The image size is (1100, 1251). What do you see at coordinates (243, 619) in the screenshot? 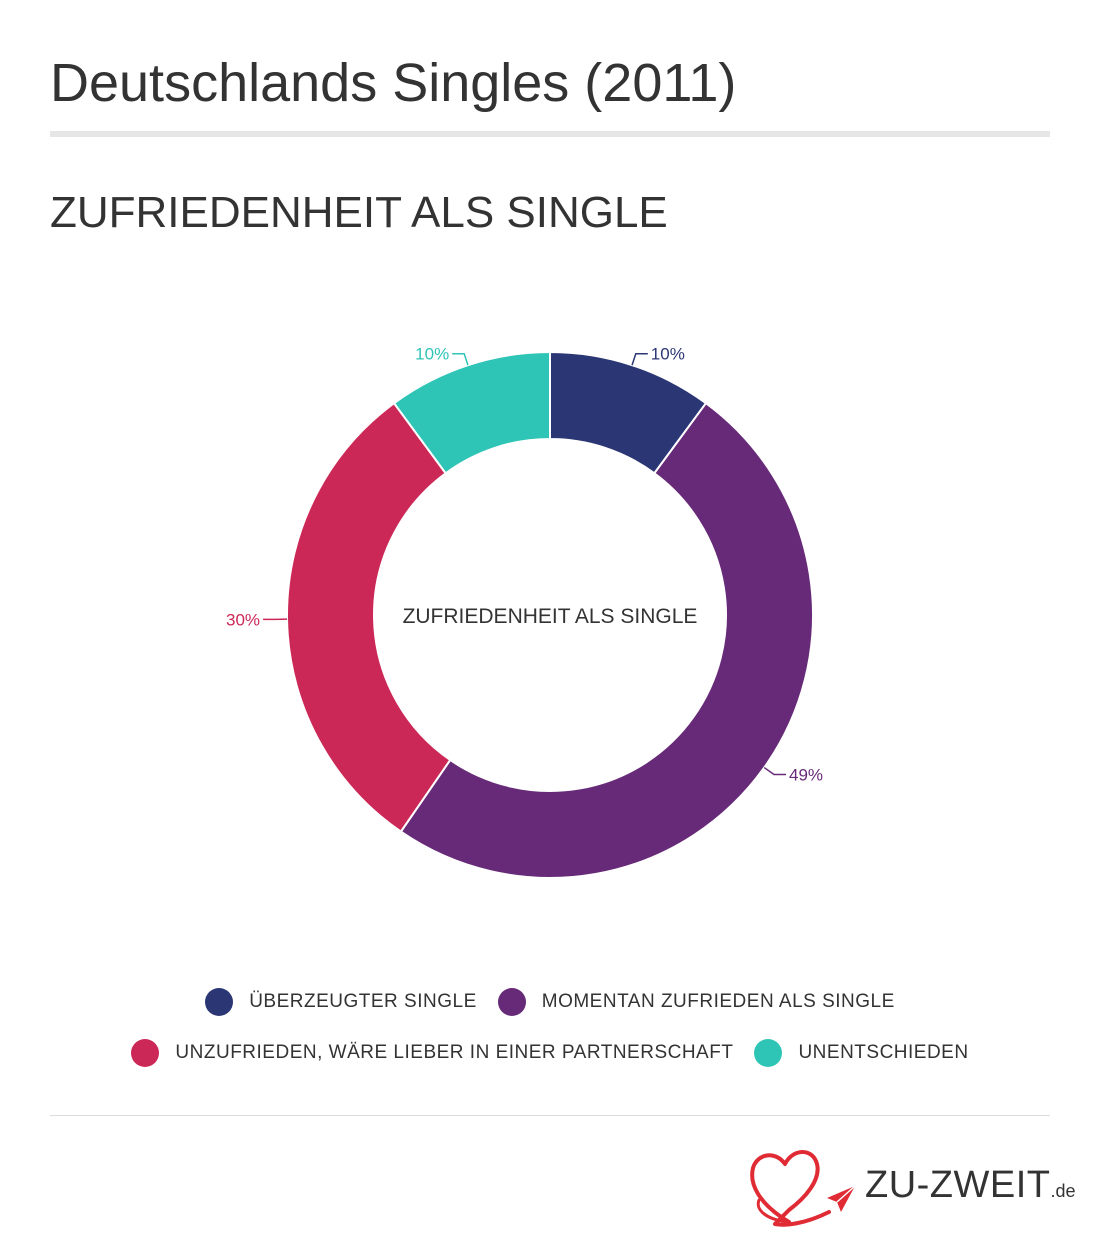
I see `value-label-3: 30%` at bounding box center [243, 619].